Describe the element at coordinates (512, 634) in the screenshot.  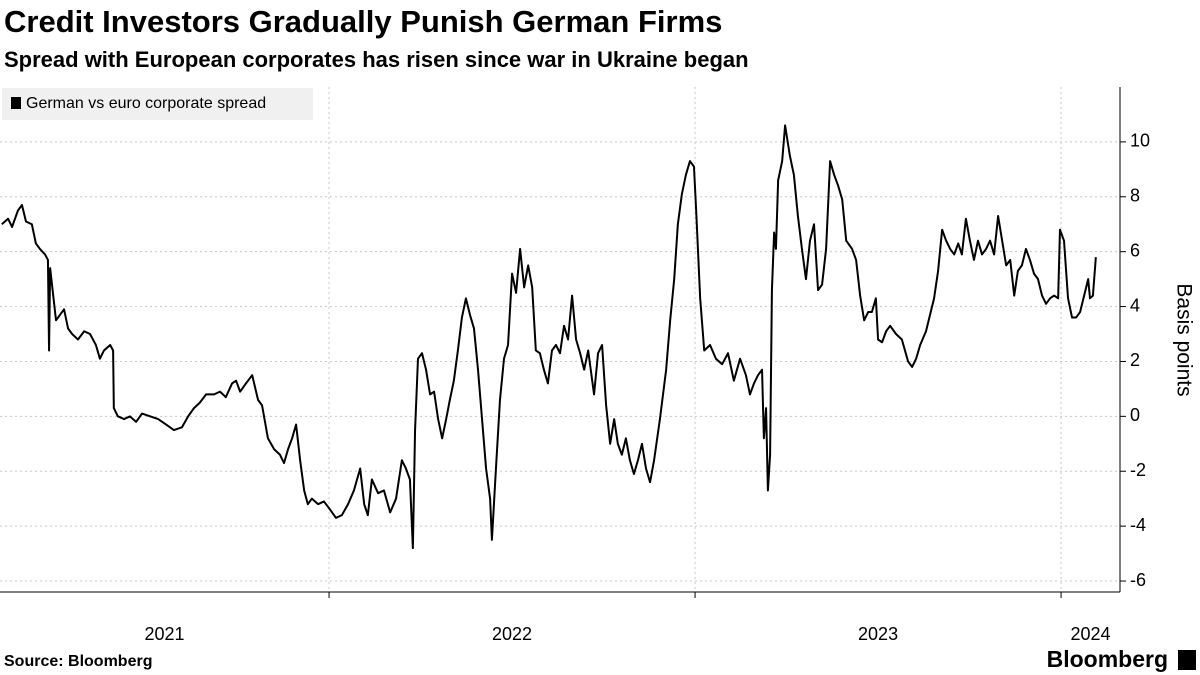
I see `x-tick-label: 2022` at that location.